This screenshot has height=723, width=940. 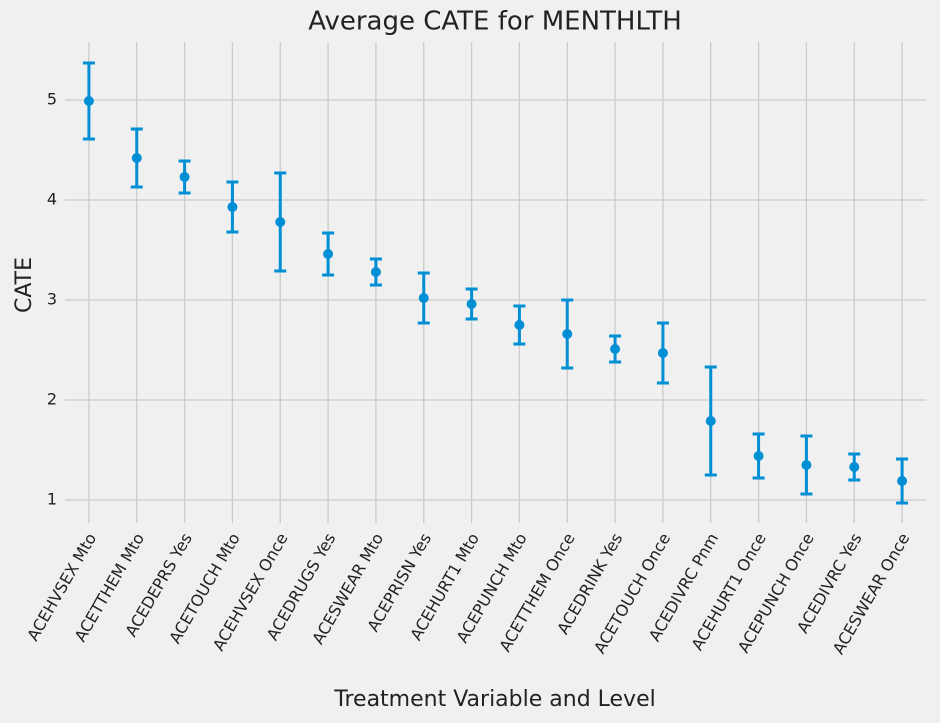 I want to click on y-axis-label: CATE, so click(x=24, y=285).